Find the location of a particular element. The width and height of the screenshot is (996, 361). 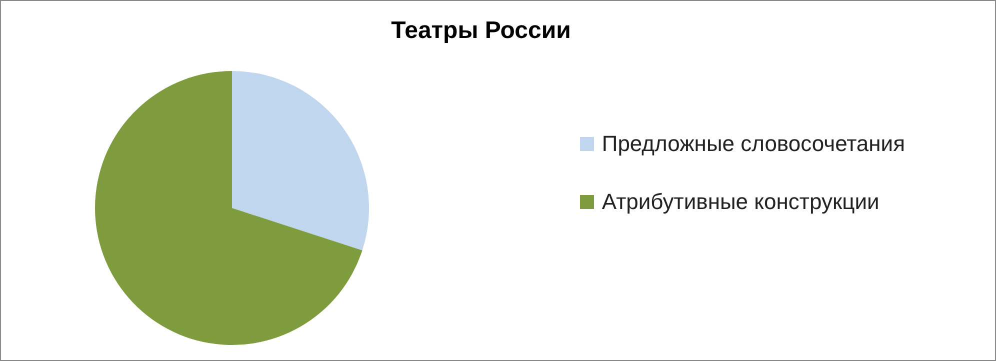

legend-label: Предложные словосочетания is located at coordinates (753, 144).